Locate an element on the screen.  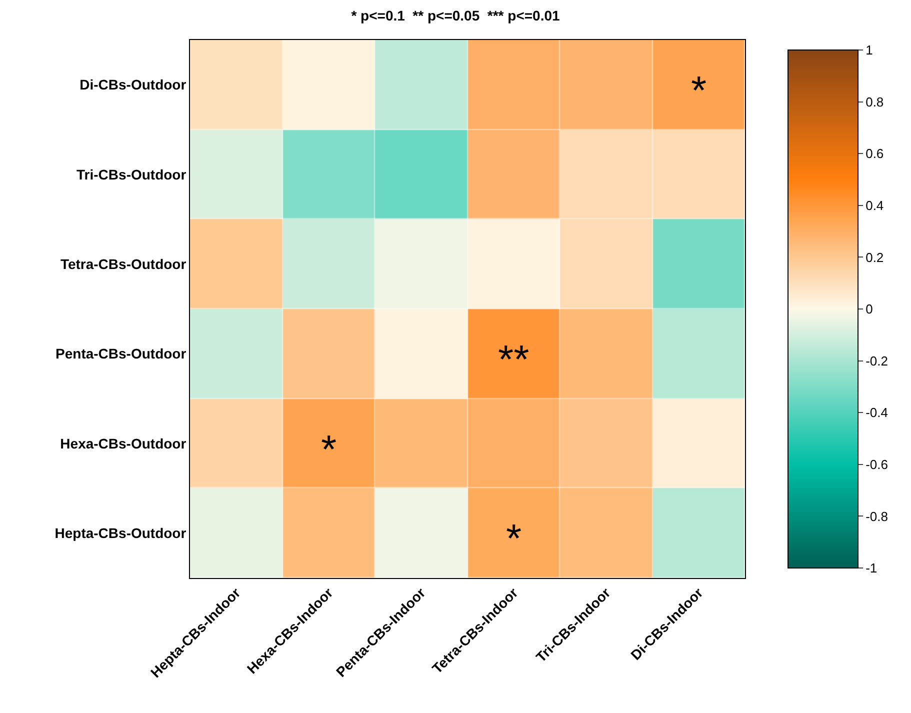
color-bar-label: 0 is located at coordinates (869, 309).